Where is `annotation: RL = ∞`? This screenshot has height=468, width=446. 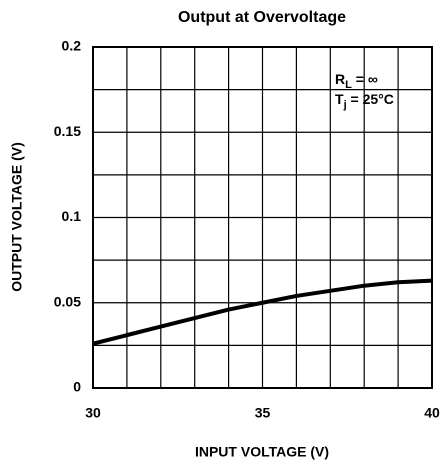
annotation: RL = ∞ is located at coordinates (356, 81).